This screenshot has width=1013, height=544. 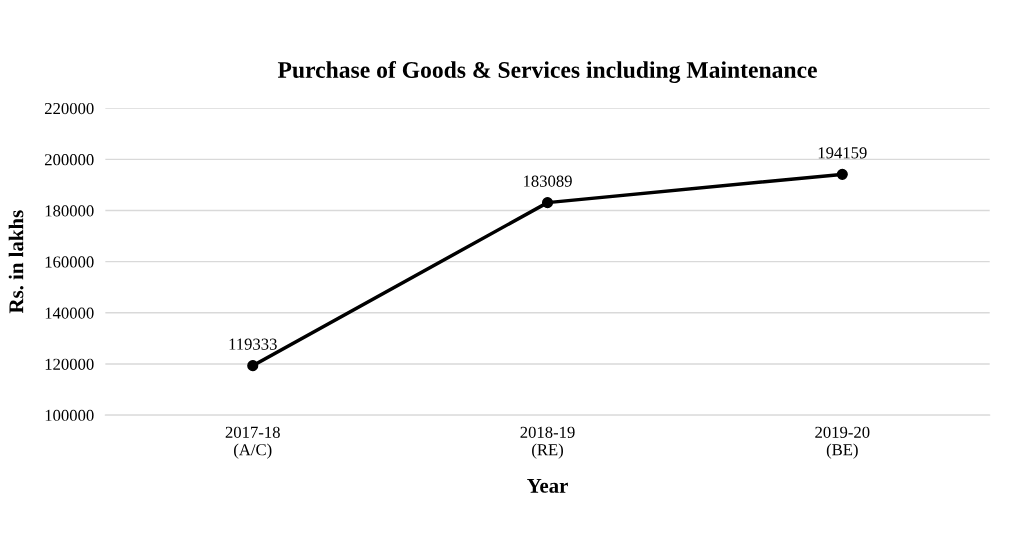 What do you see at coordinates (69, 211) in the screenshot?
I see `y-tick-label: 180000` at bounding box center [69, 211].